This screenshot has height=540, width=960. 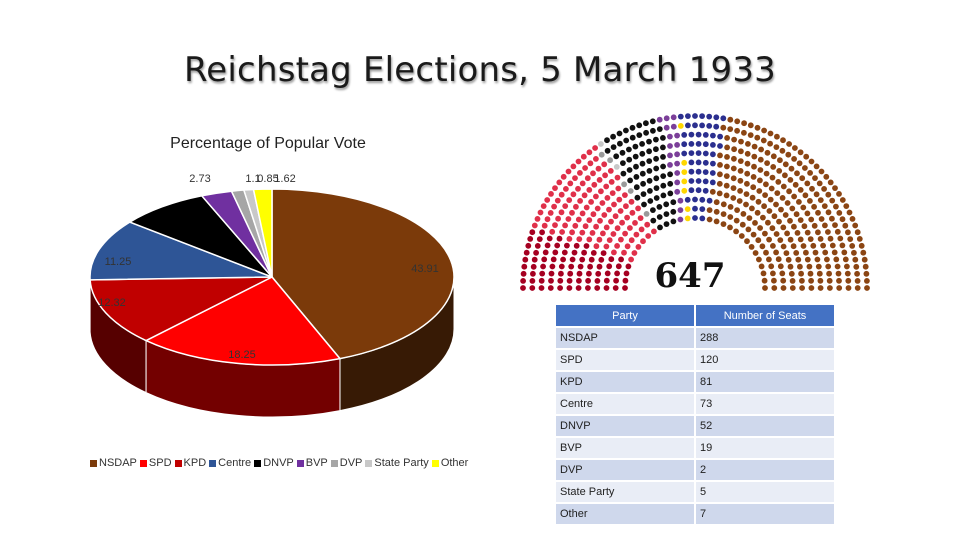 What do you see at coordinates (155, 463) in the screenshot?
I see `legend-item: SPD` at bounding box center [155, 463].